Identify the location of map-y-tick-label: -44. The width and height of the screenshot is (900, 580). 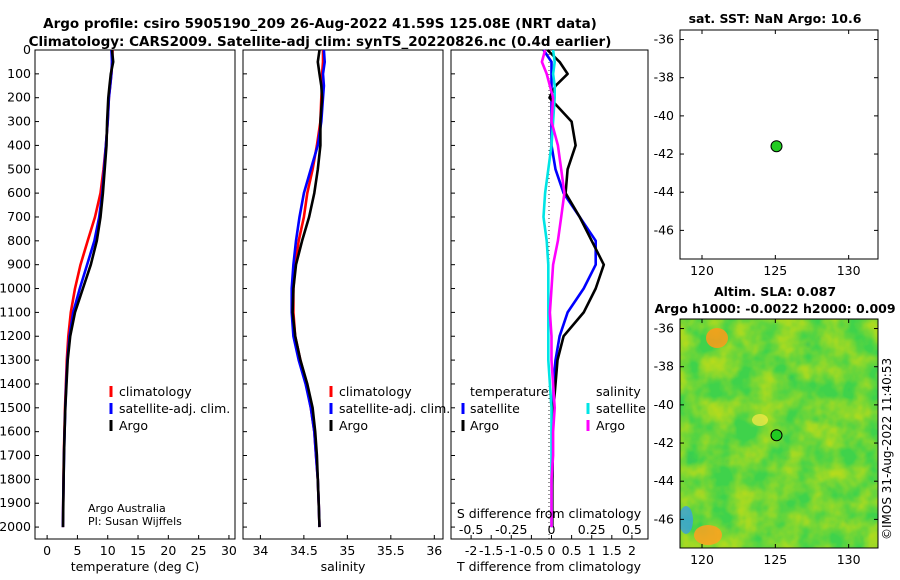
(664, 191).